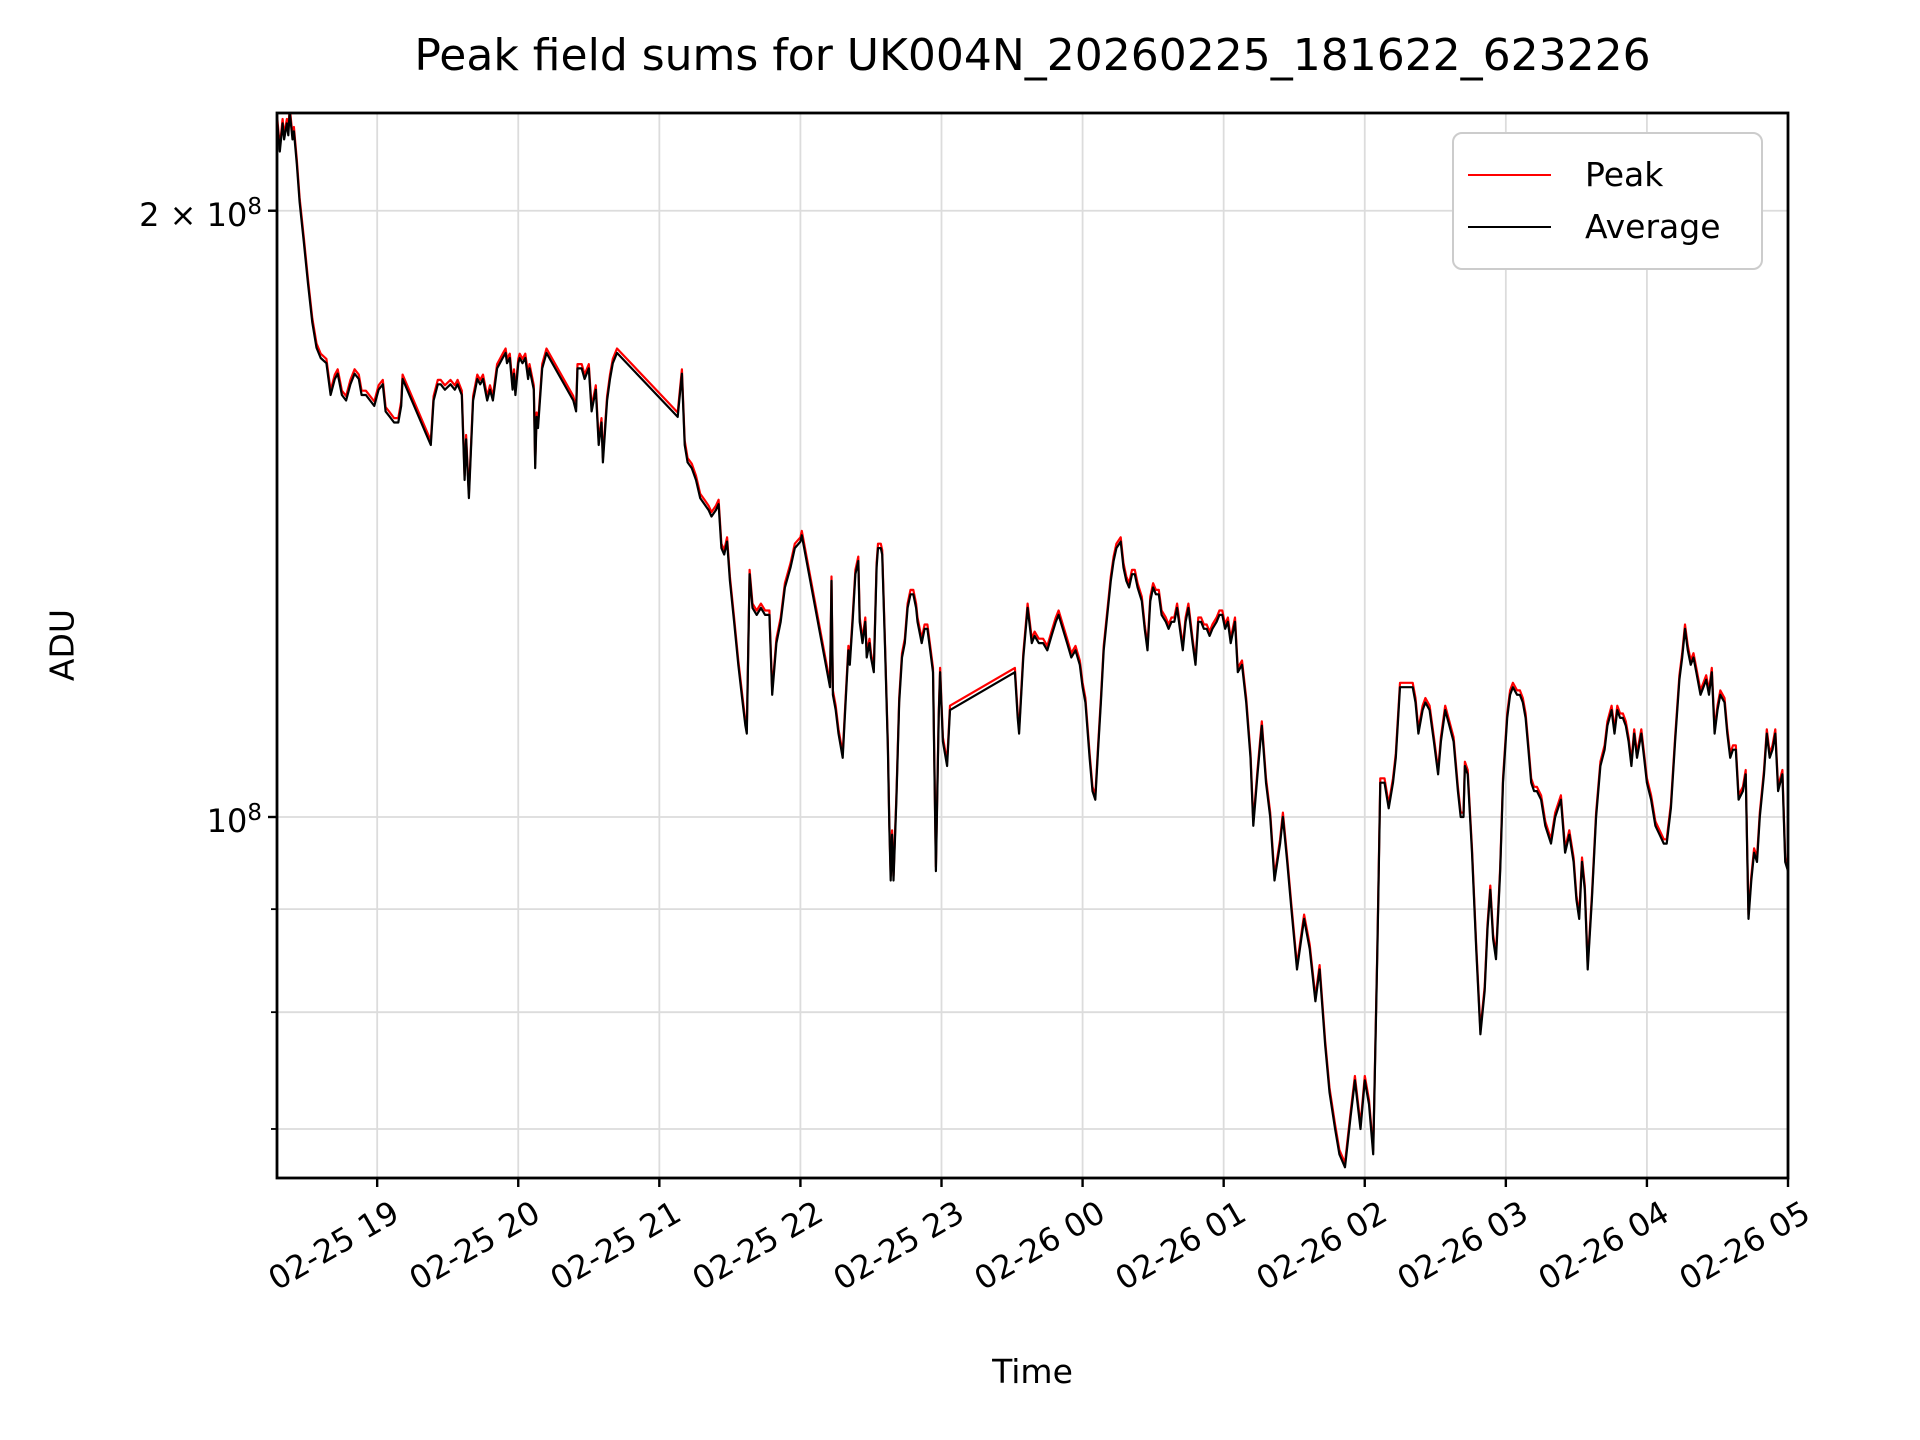  I want to click on x-axis-label: Time, so click(1032, 1371).